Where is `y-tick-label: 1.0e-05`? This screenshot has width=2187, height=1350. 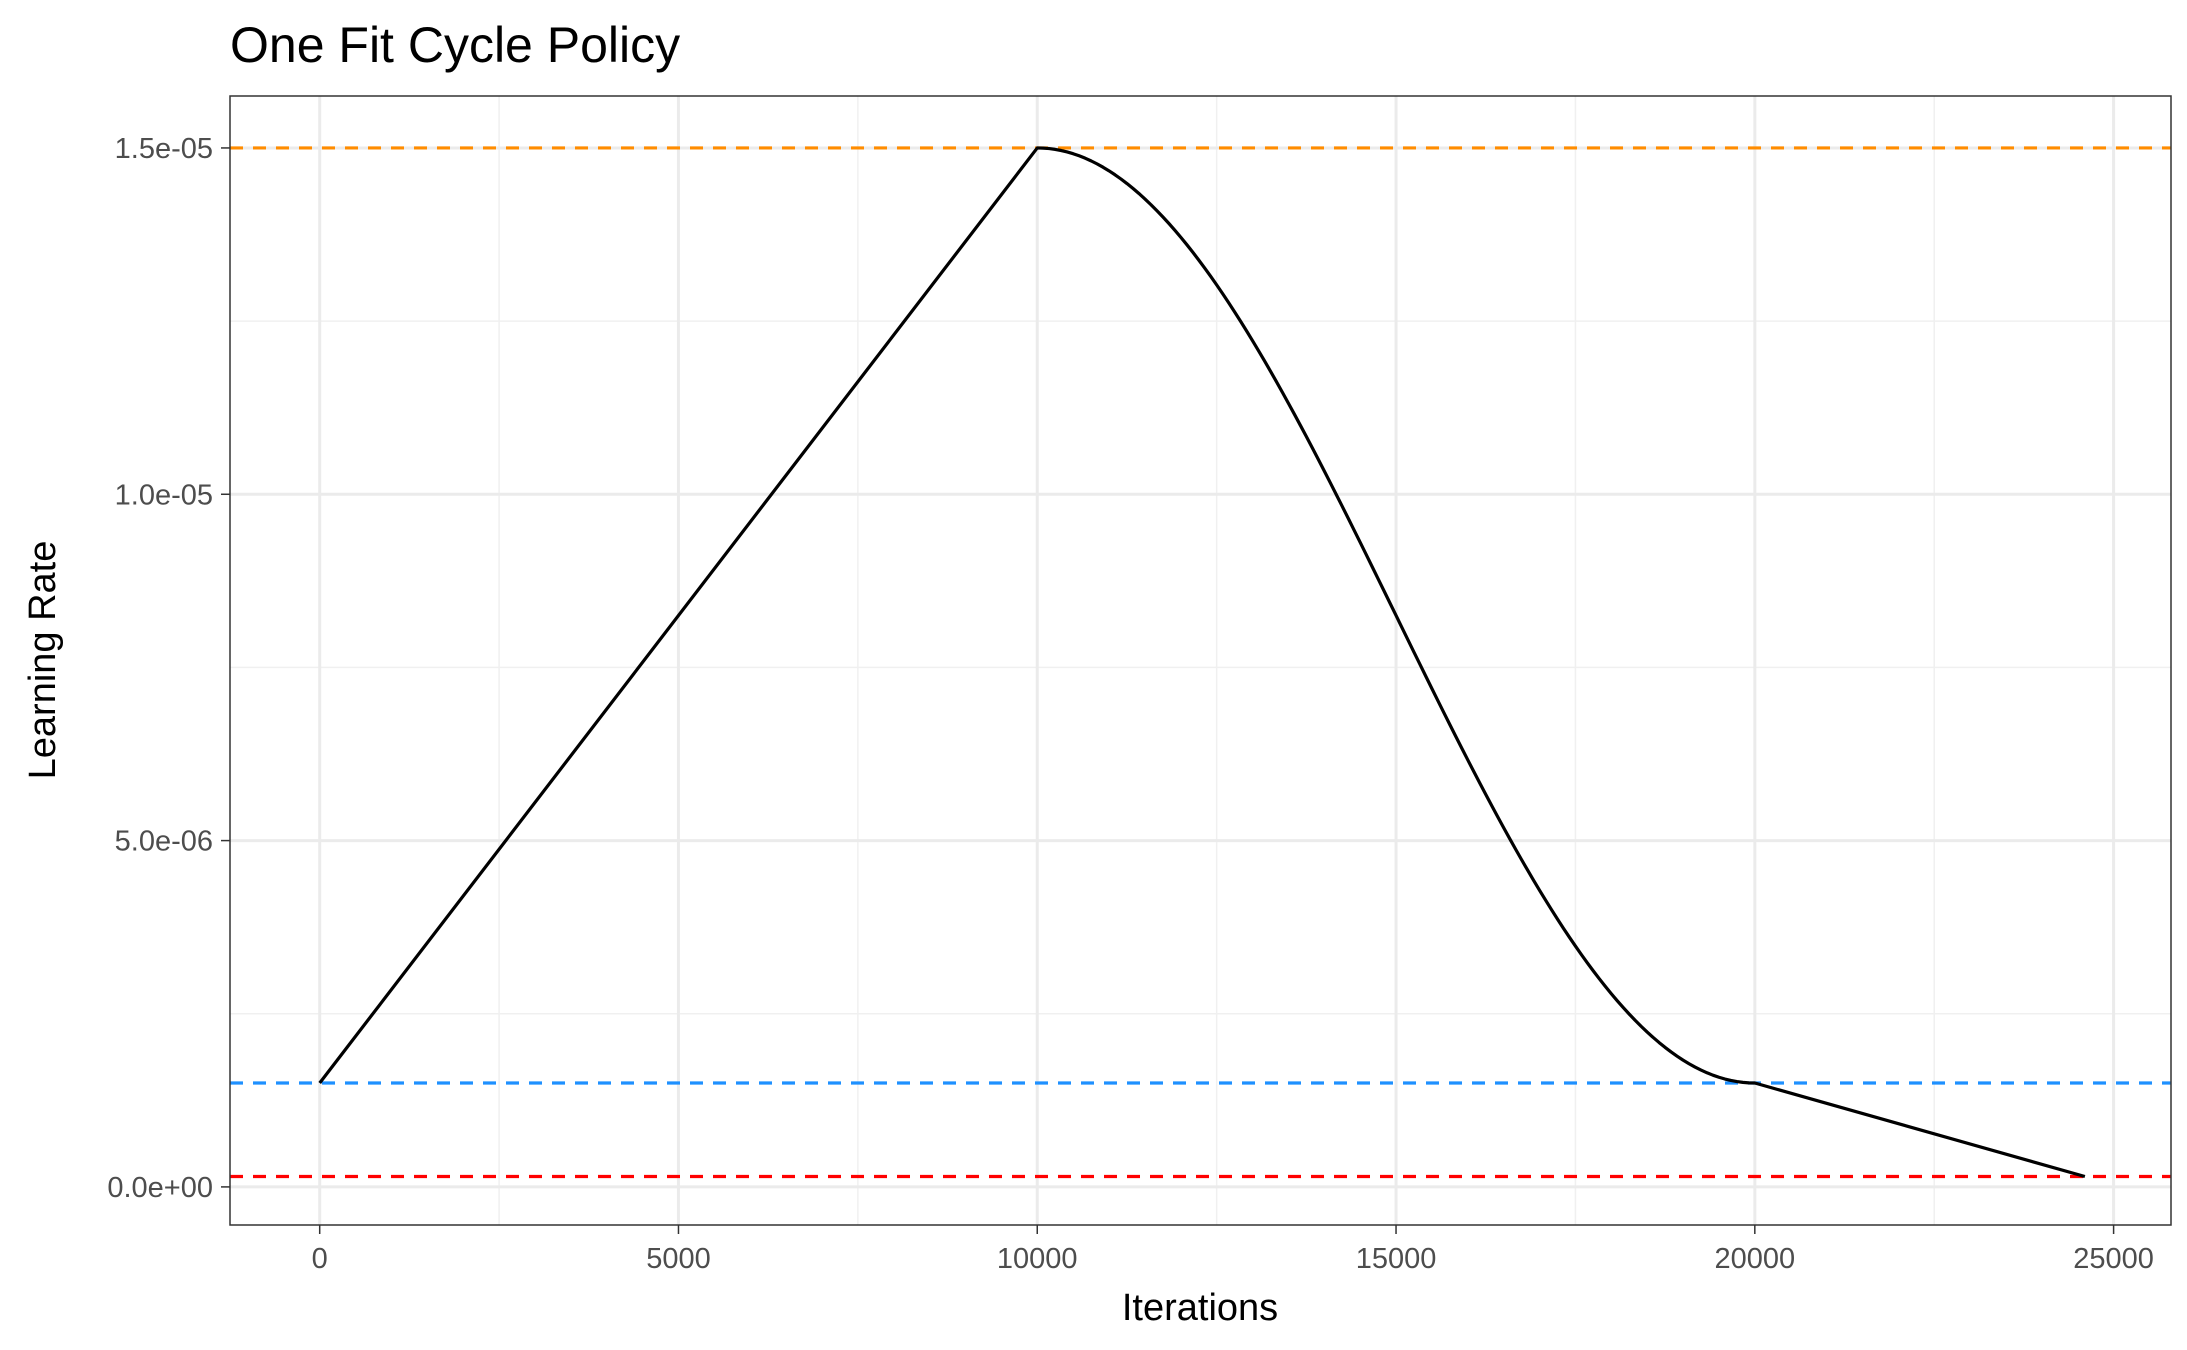 y-tick-label: 1.0e-05 is located at coordinates (164, 495).